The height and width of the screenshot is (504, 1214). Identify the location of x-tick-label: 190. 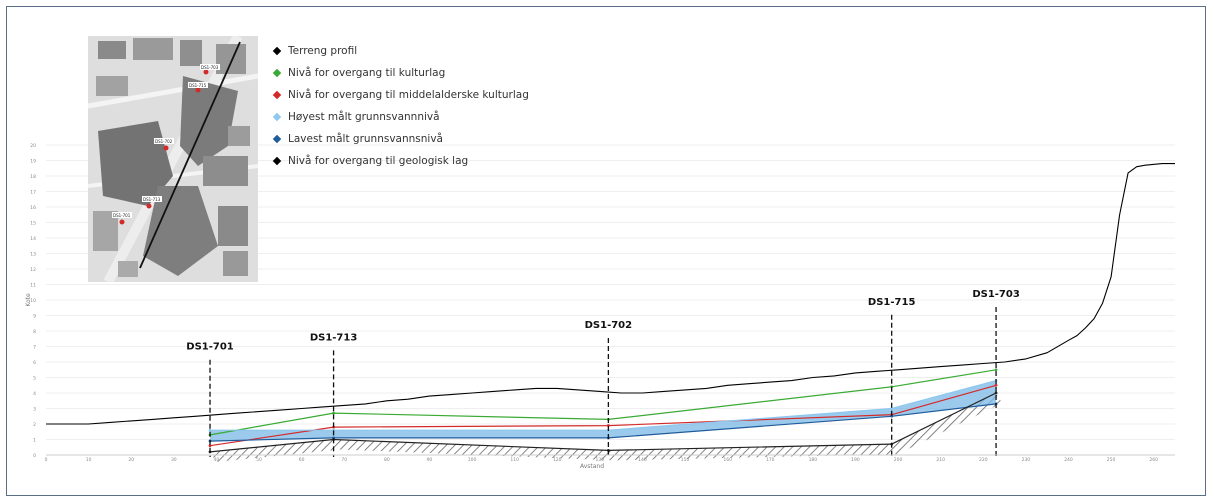
(855, 460).